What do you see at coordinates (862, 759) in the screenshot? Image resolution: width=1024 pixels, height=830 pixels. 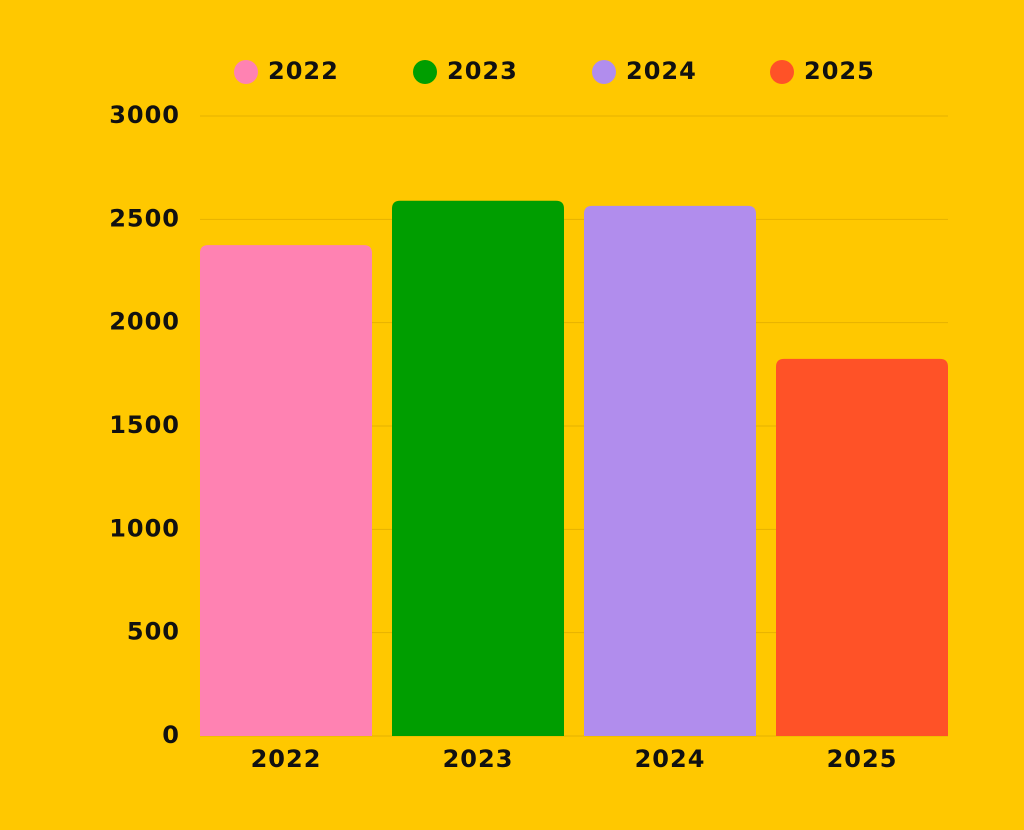 I see `x-tick-label: 2025` at bounding box center [862, 759].